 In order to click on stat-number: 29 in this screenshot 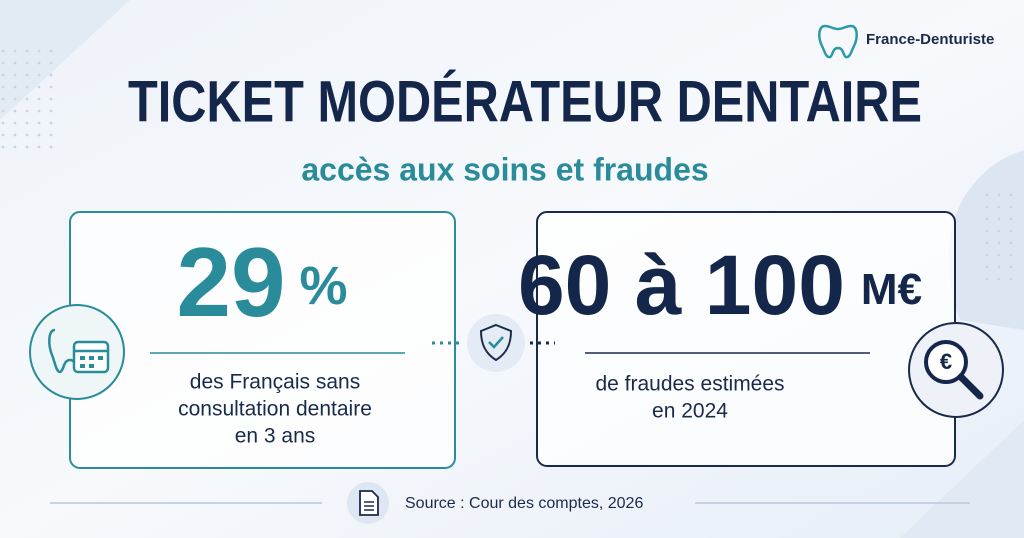, I will do `click(230, 282)`.